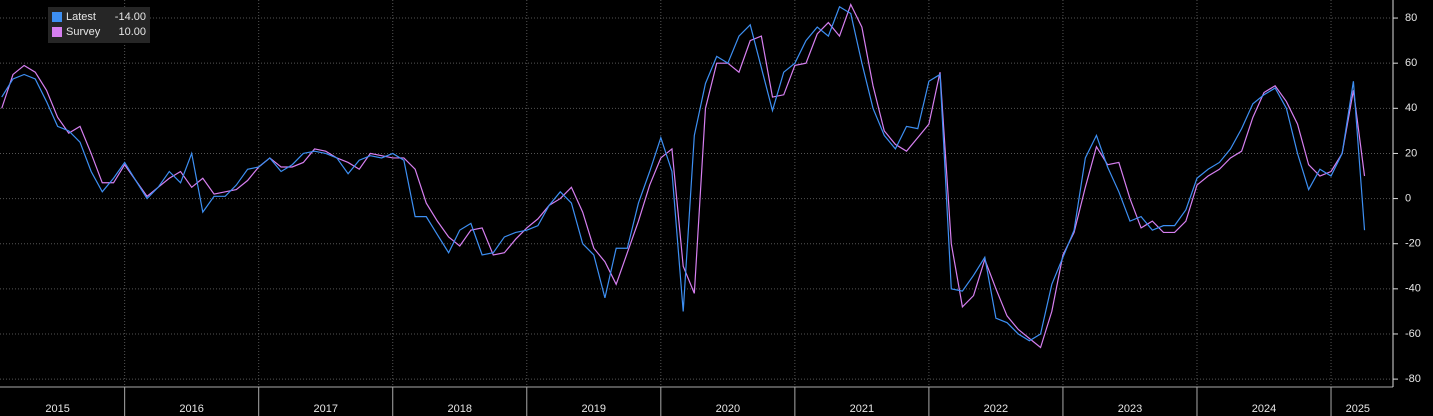 Image resolution: width=1433 pixels, height=416 pixels. Describe the element at coordinates (996, 409) in the screenshot. I see `x-tick-label: 2022` at that location.